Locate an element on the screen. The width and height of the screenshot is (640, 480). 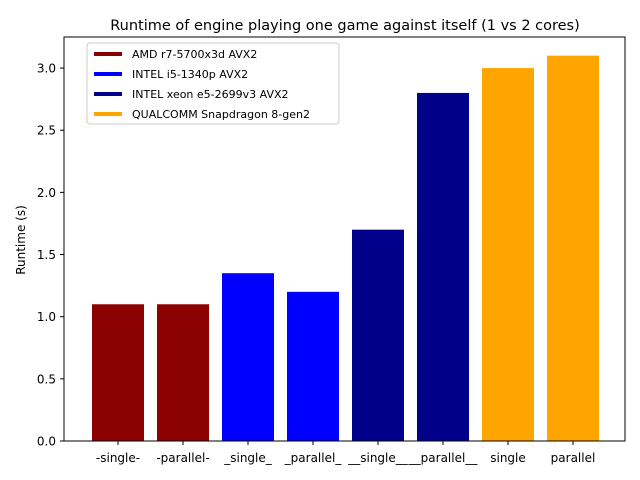
y-tick-label-0: 0.0 is located at coordinates (46, 442).